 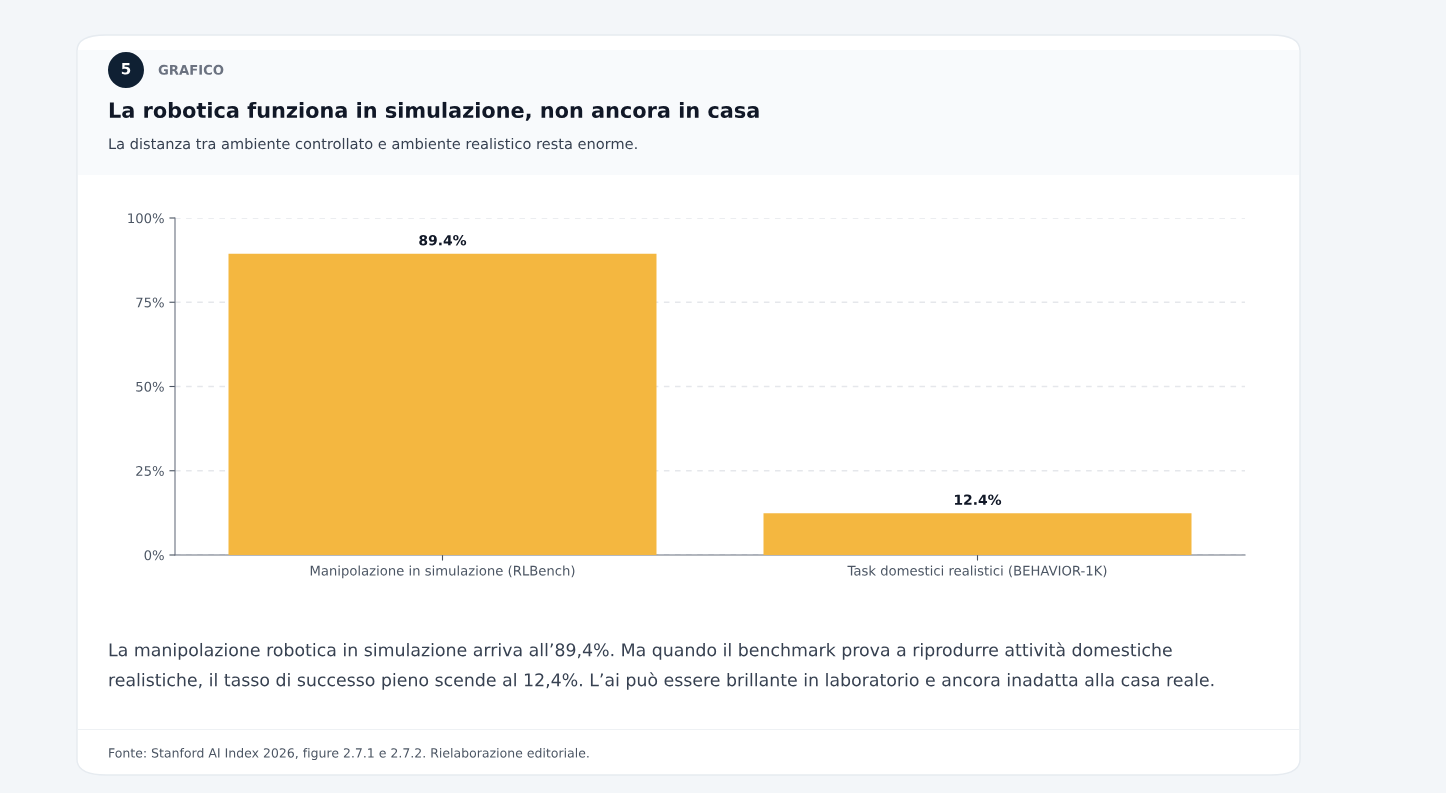 I want to click on data-label: 89.4%, so click(x=443, y=240).